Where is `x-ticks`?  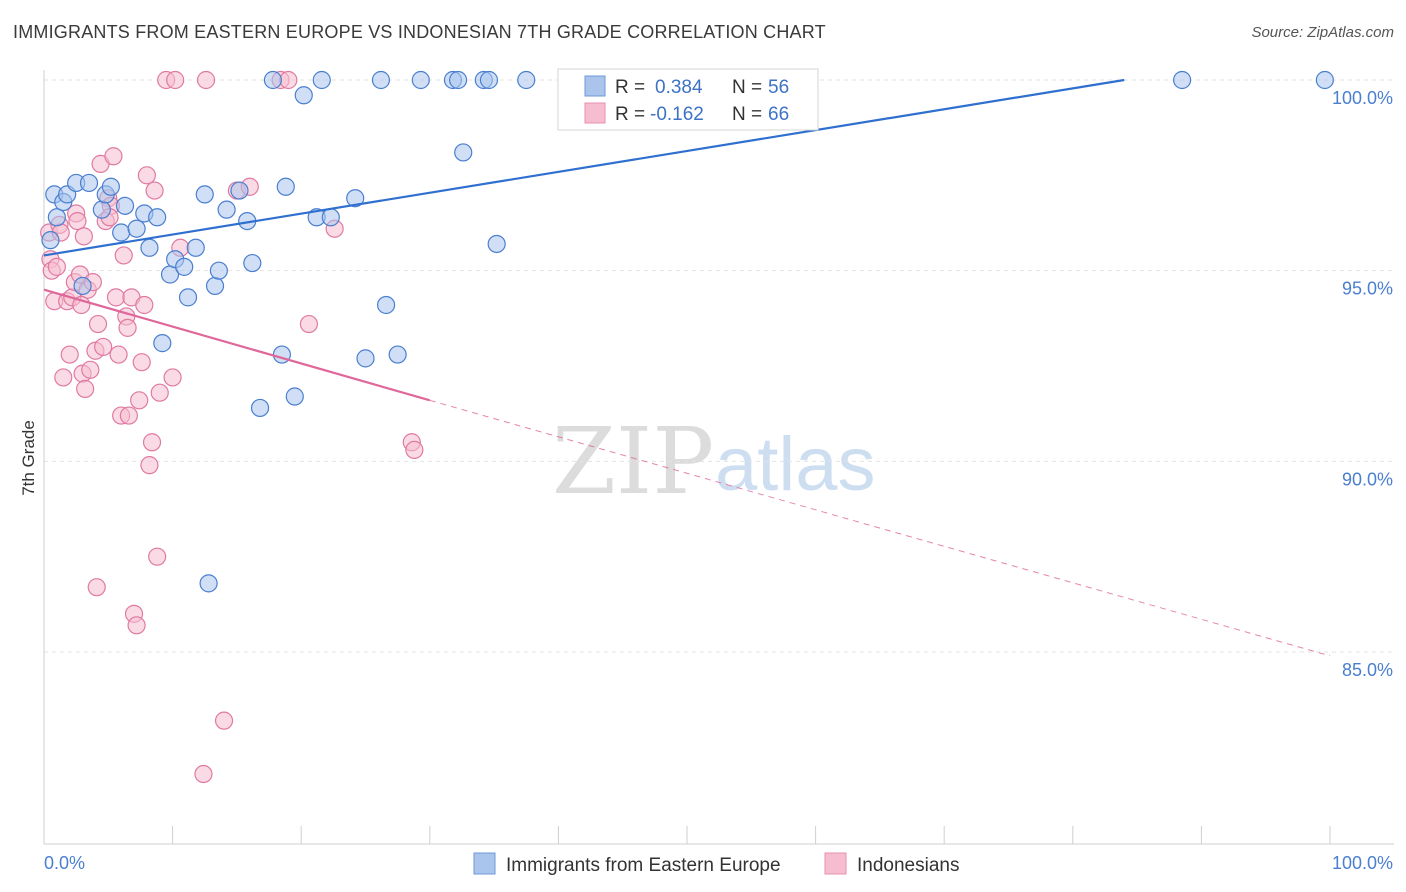 x-ticks is located at coordinates (687, 835).